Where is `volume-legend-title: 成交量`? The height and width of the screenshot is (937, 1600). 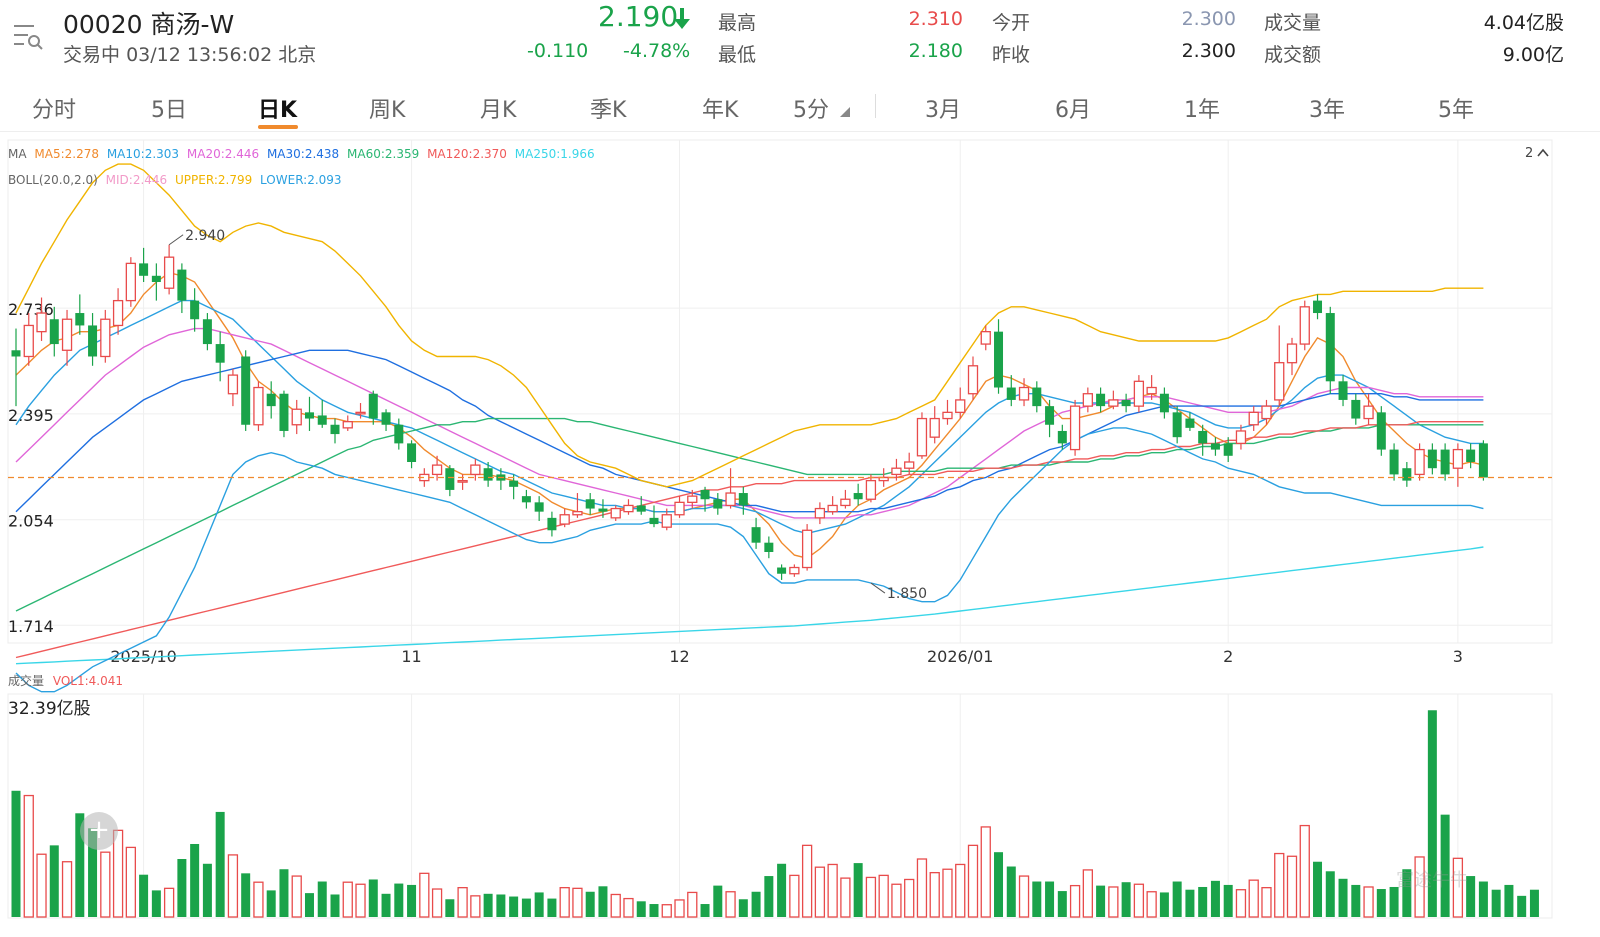 volume-legend-title: 成交量 is located at coordinates (26, 681).